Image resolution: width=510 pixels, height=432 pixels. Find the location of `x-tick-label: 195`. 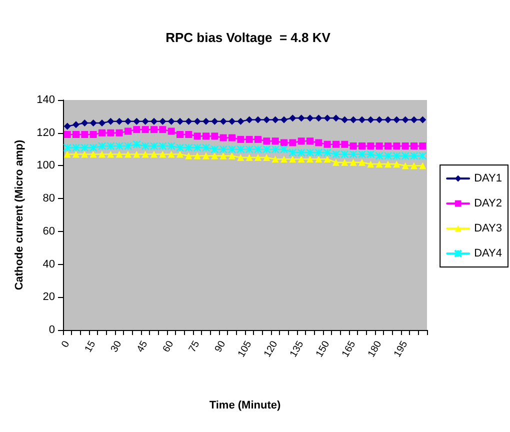

x-tick-label: 195 is located at coordinates (401, 349).